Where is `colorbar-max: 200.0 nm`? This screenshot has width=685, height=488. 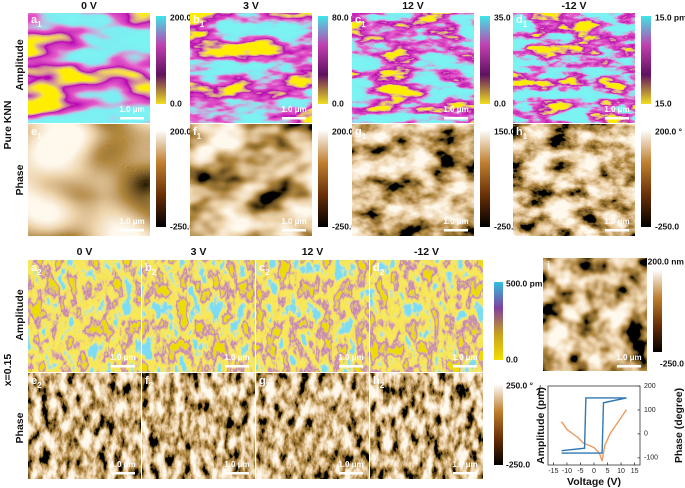 colorbar-max: 200.0 nm is located at coordinates (666, 261).